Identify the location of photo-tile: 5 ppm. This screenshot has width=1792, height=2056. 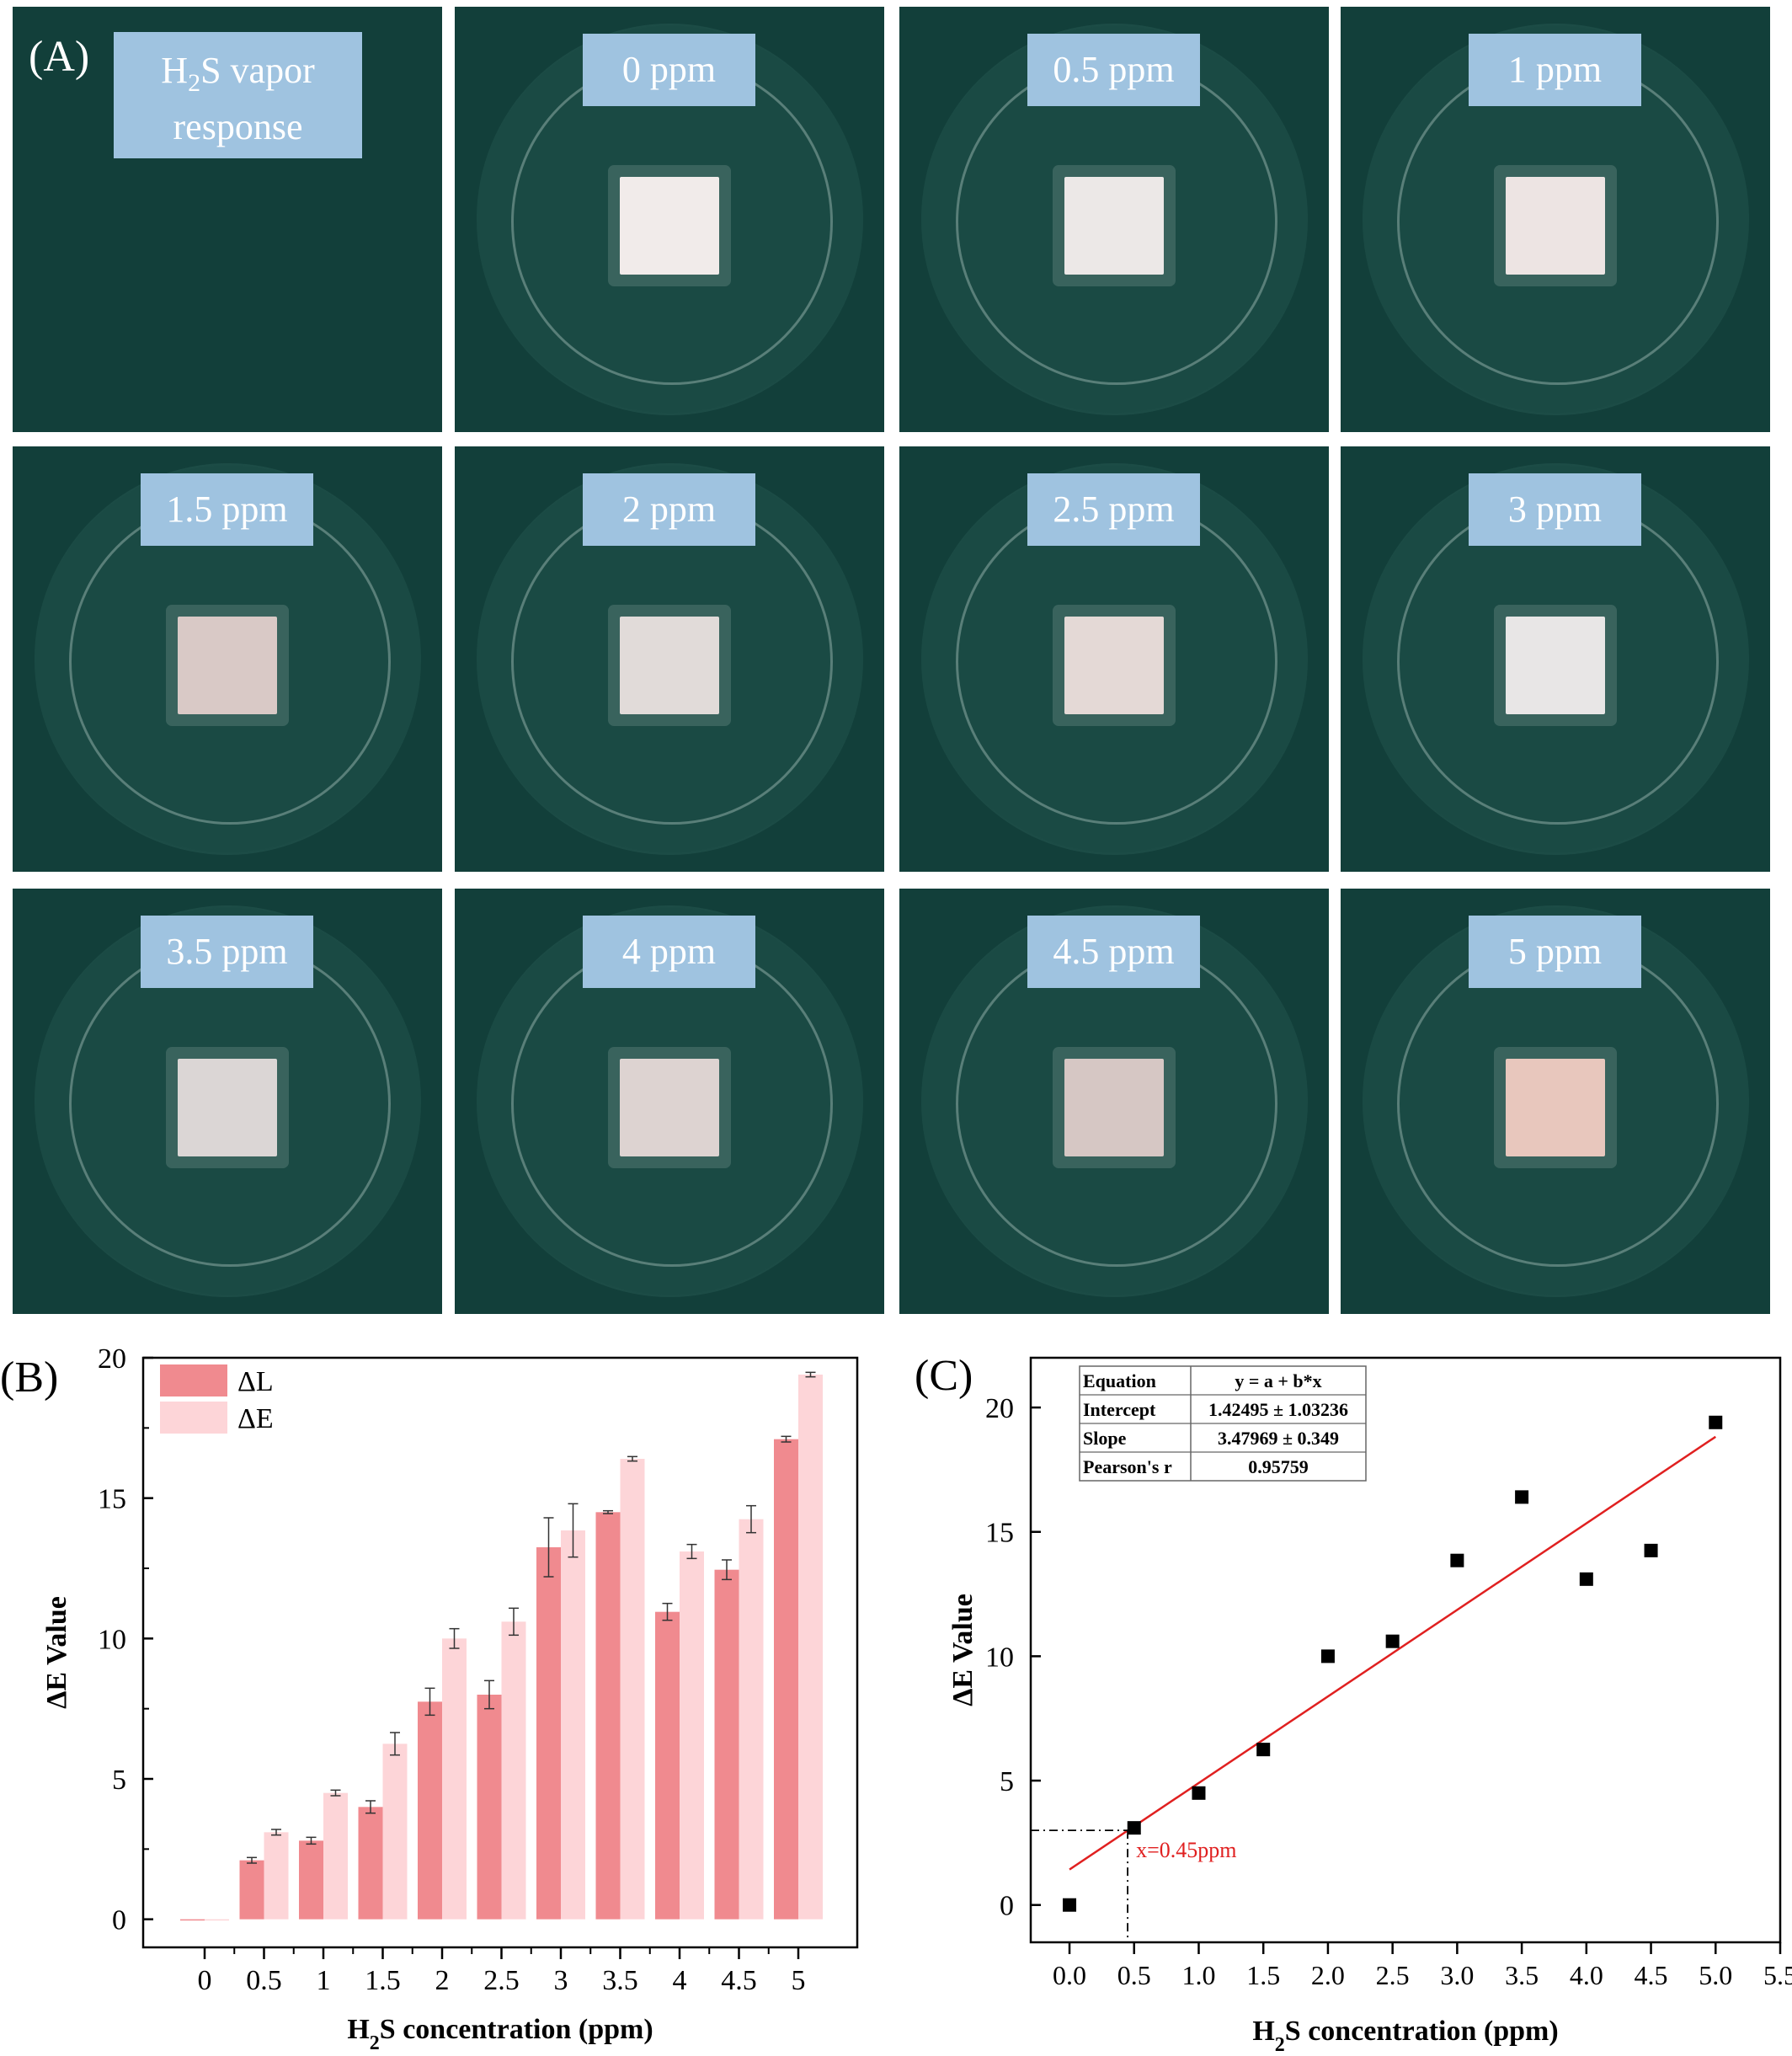
(1555, 1101).